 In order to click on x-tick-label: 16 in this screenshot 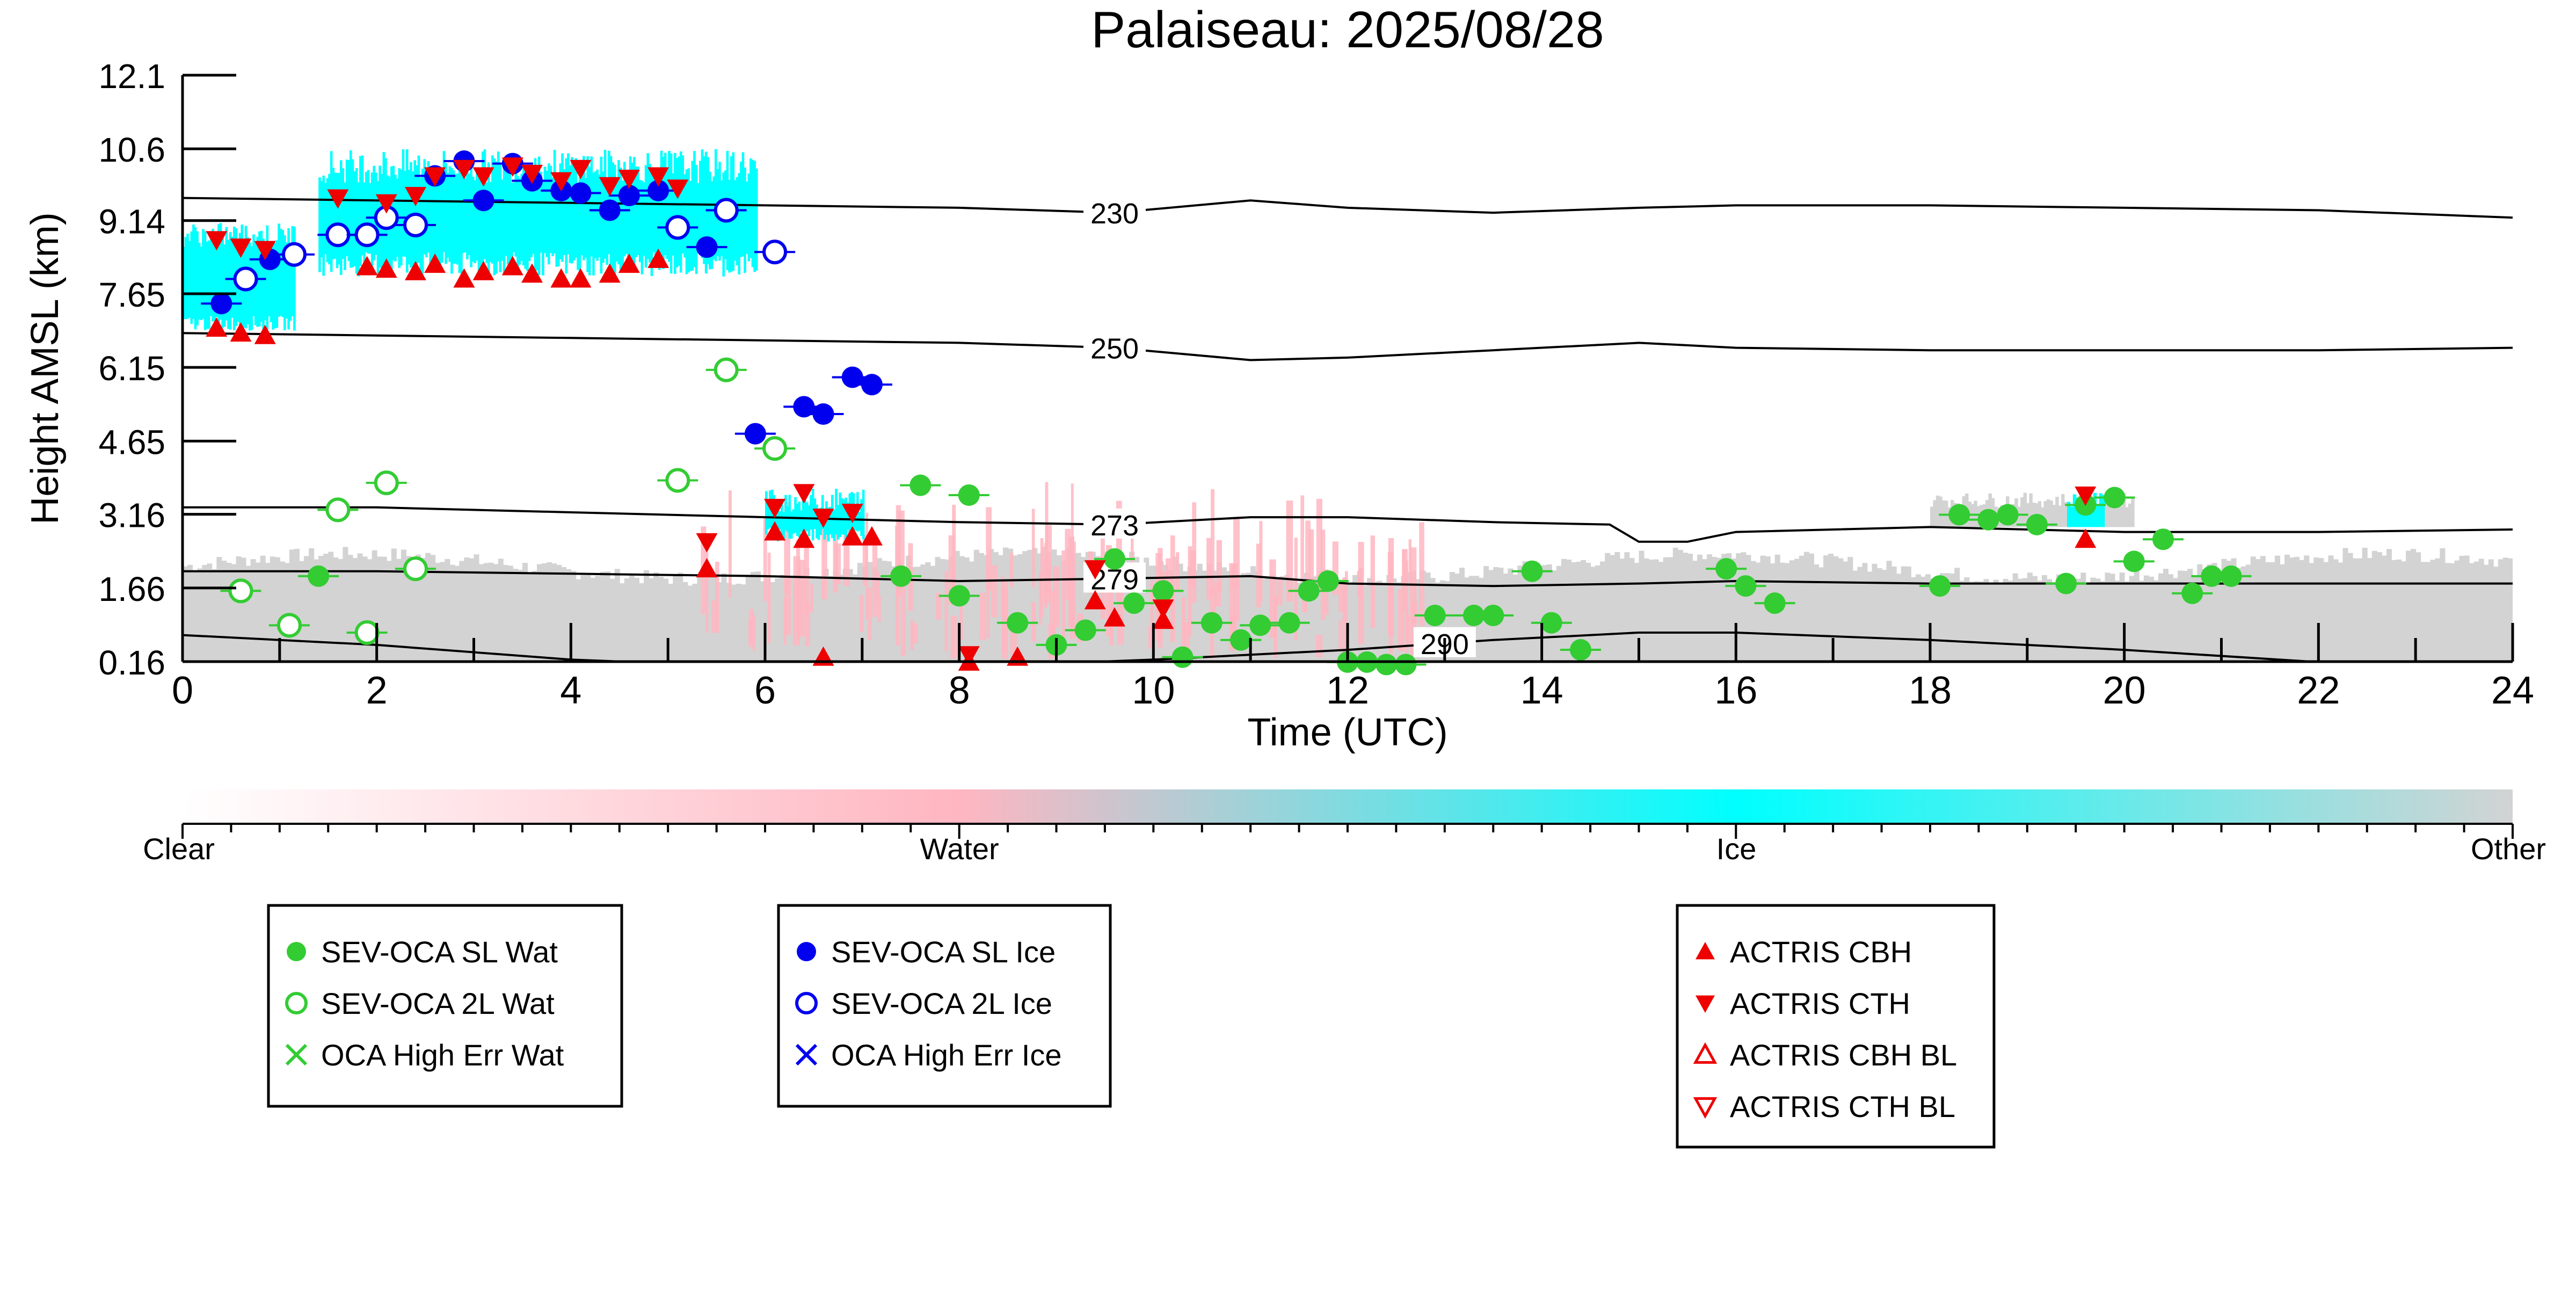, I will do `click(1735, 690)`.